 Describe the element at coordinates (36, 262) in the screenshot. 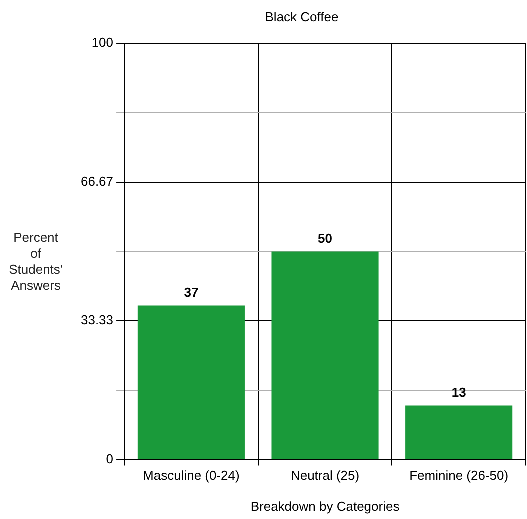

I see `y-axis-title: Percent of Students' Answers` at that location.